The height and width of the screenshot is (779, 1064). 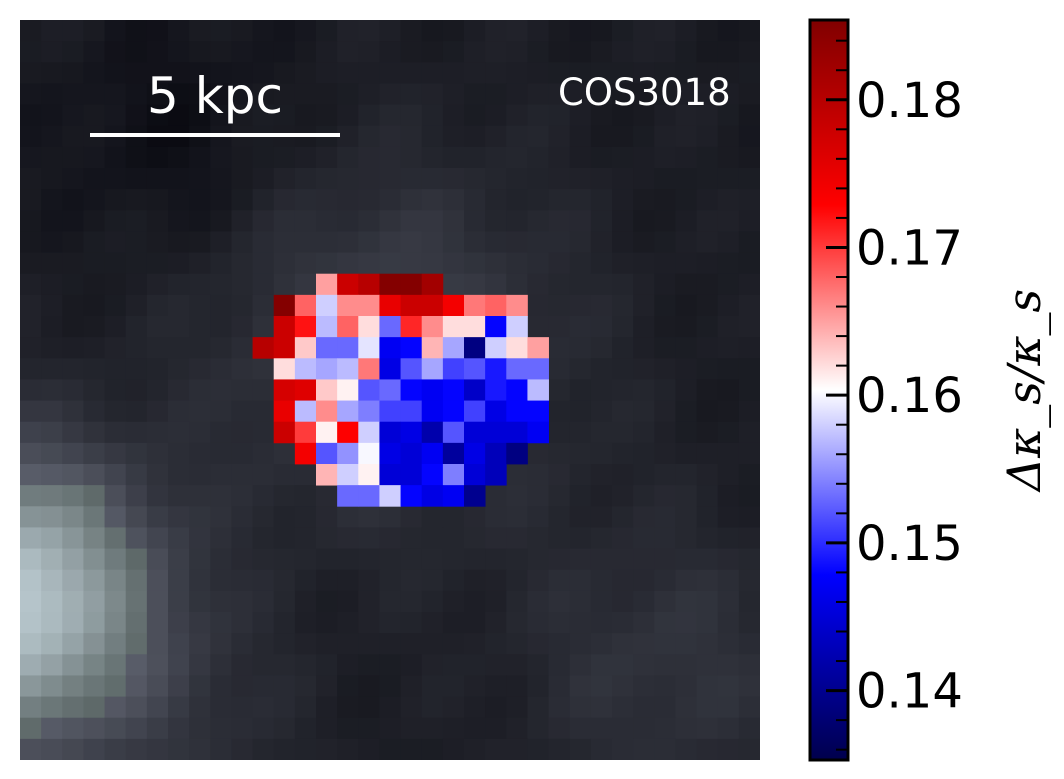 What do you see at coordinates (909, 544) in the screenshot?
I see `colorbar-tick-label: 0.15` at bounding box center [909, 544].